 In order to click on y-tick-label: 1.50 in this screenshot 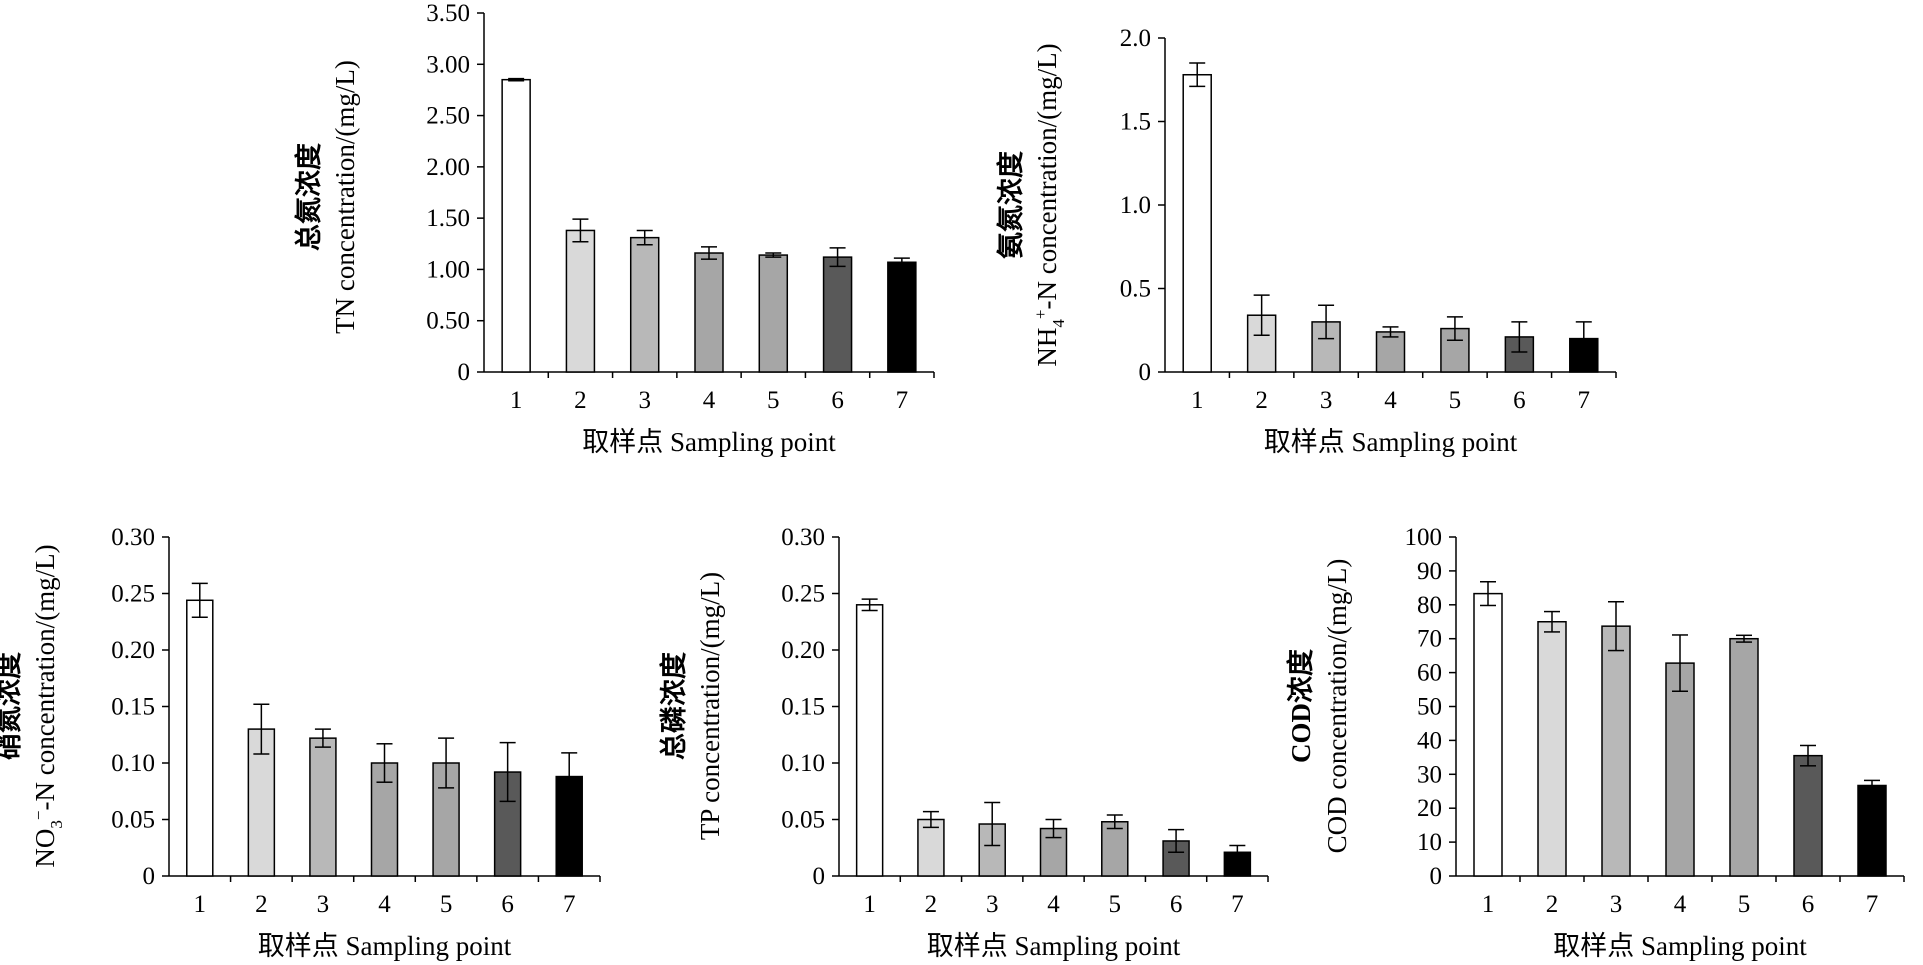, I will do `click(448, 218)`.